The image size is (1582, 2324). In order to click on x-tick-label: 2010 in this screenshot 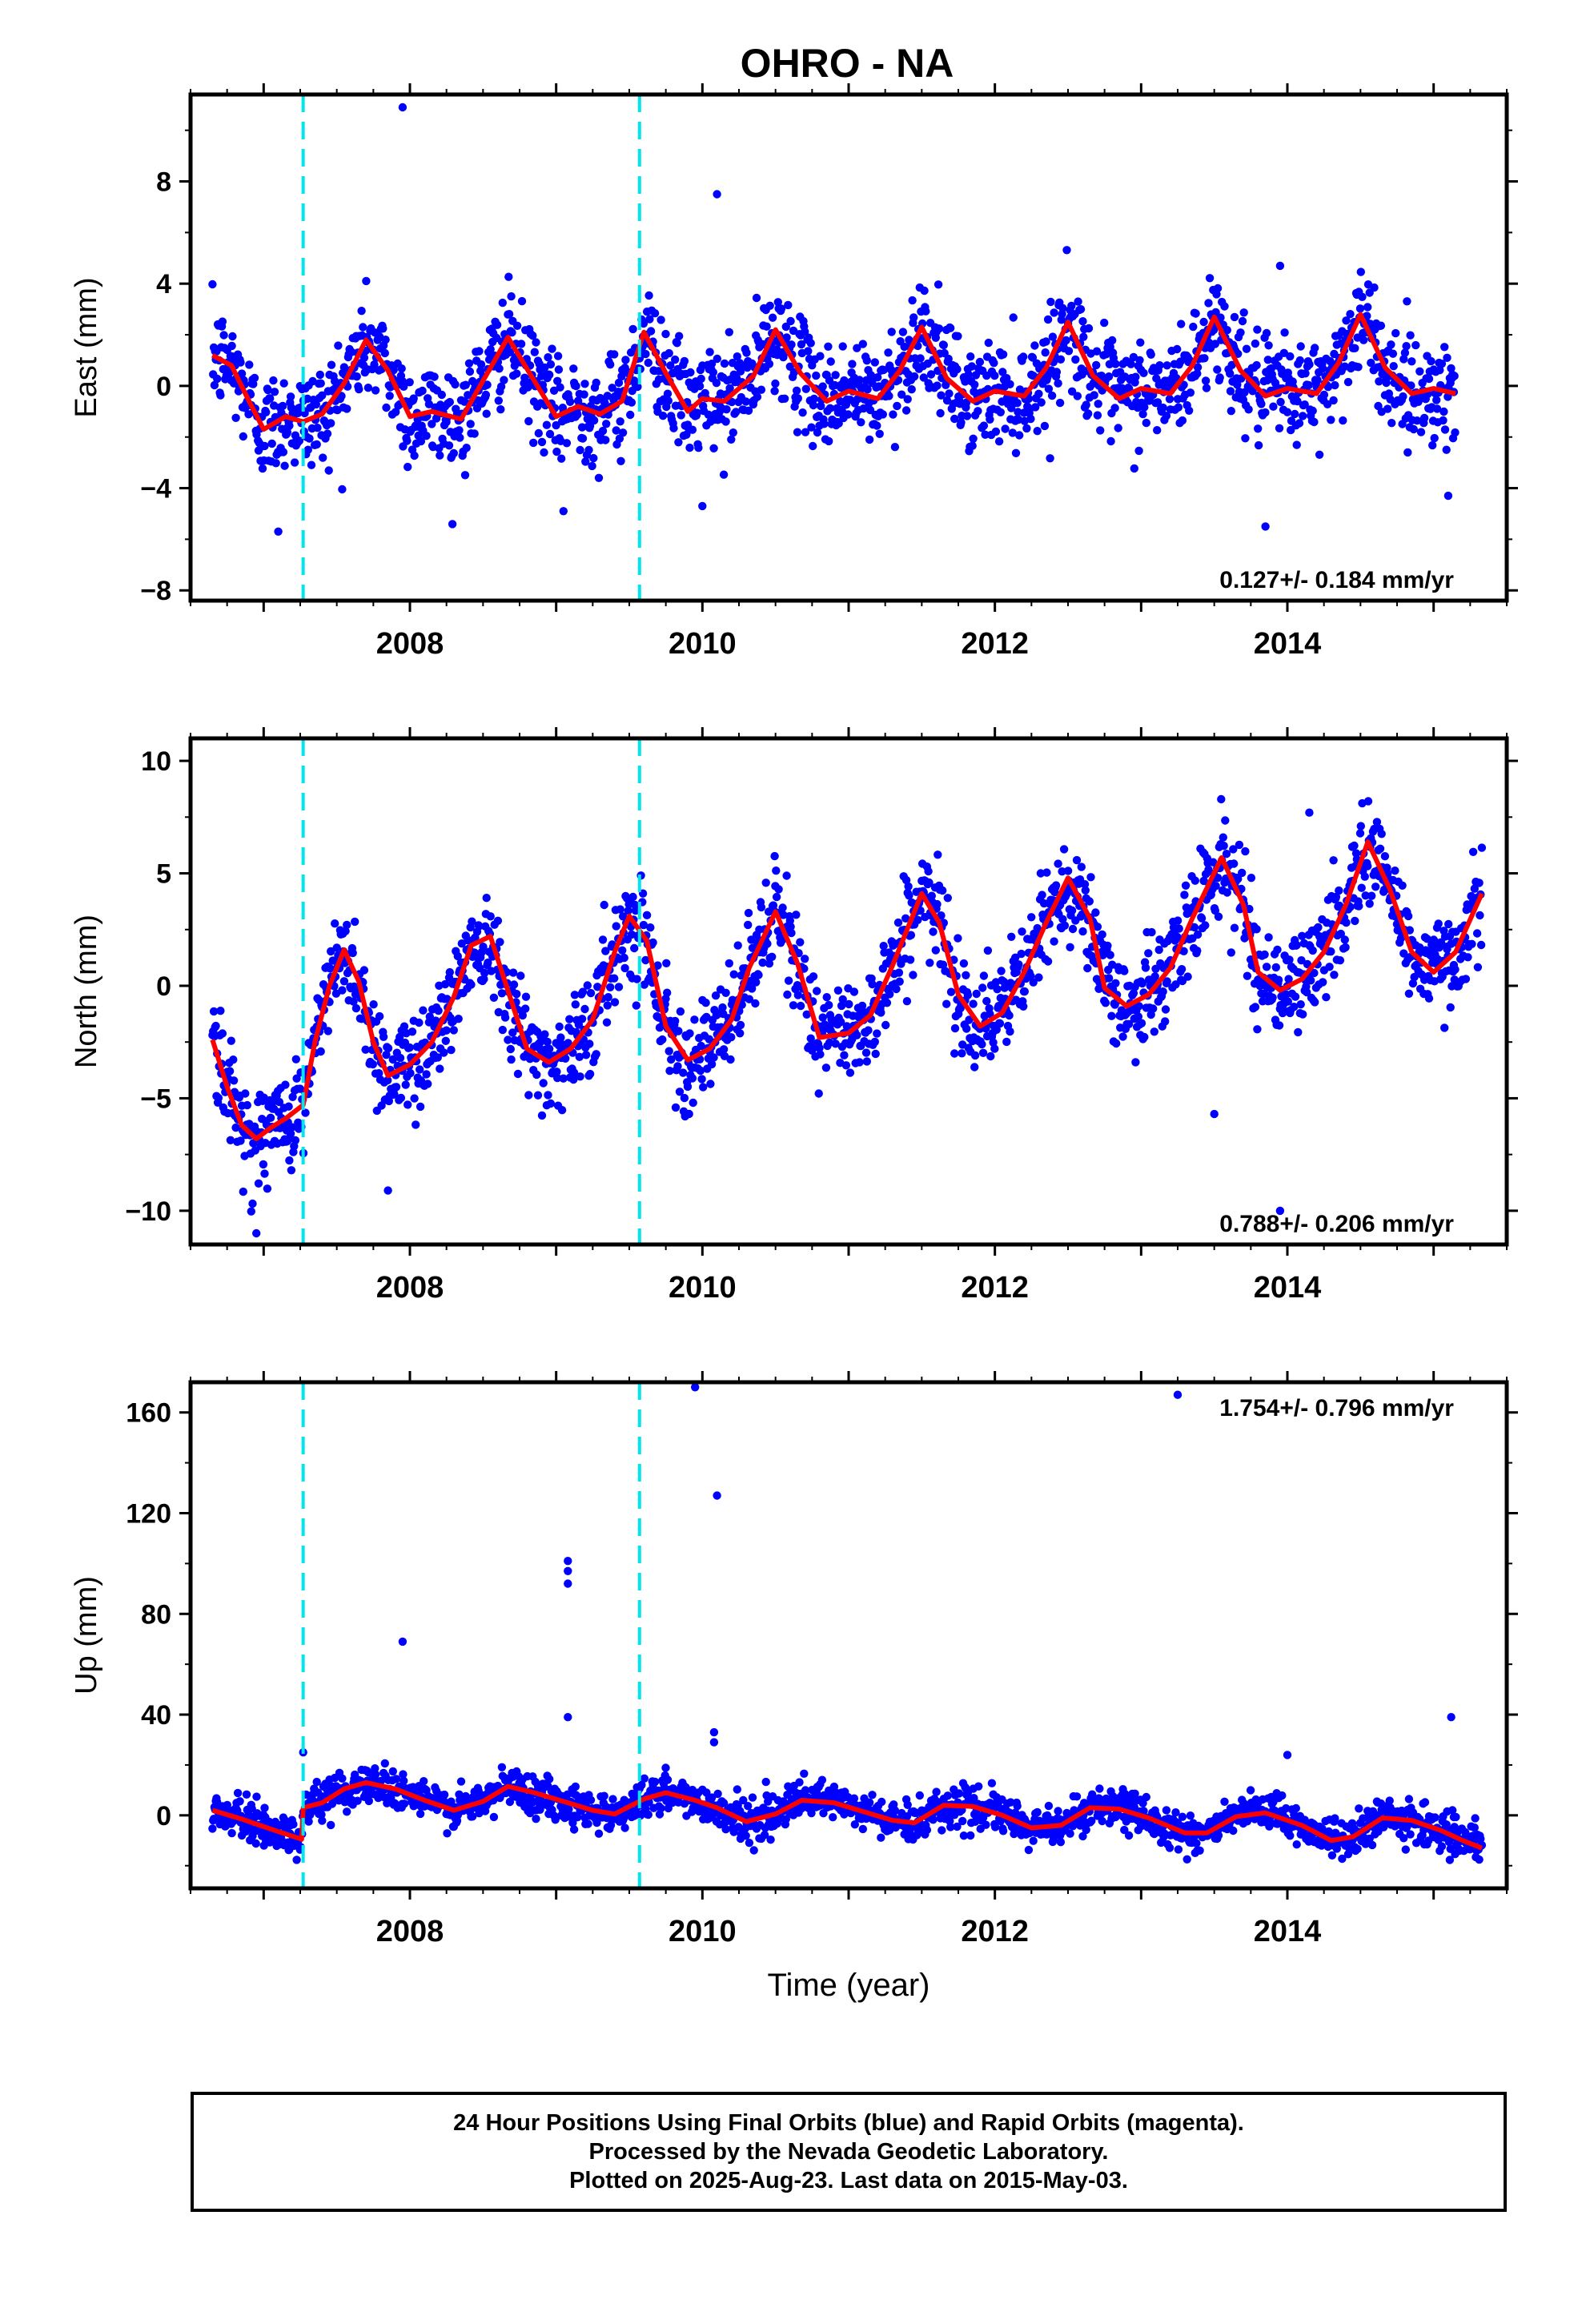, I will do `click(703, 644)`.